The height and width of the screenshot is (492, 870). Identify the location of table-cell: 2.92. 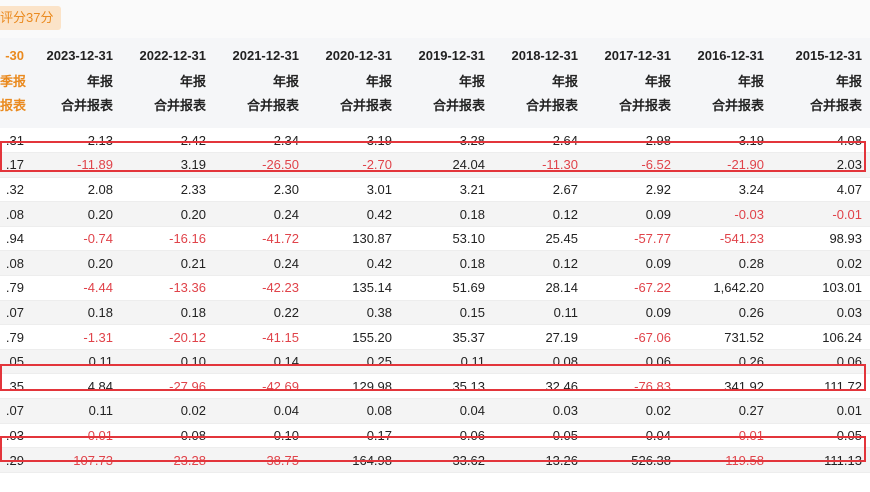
(632, 190).